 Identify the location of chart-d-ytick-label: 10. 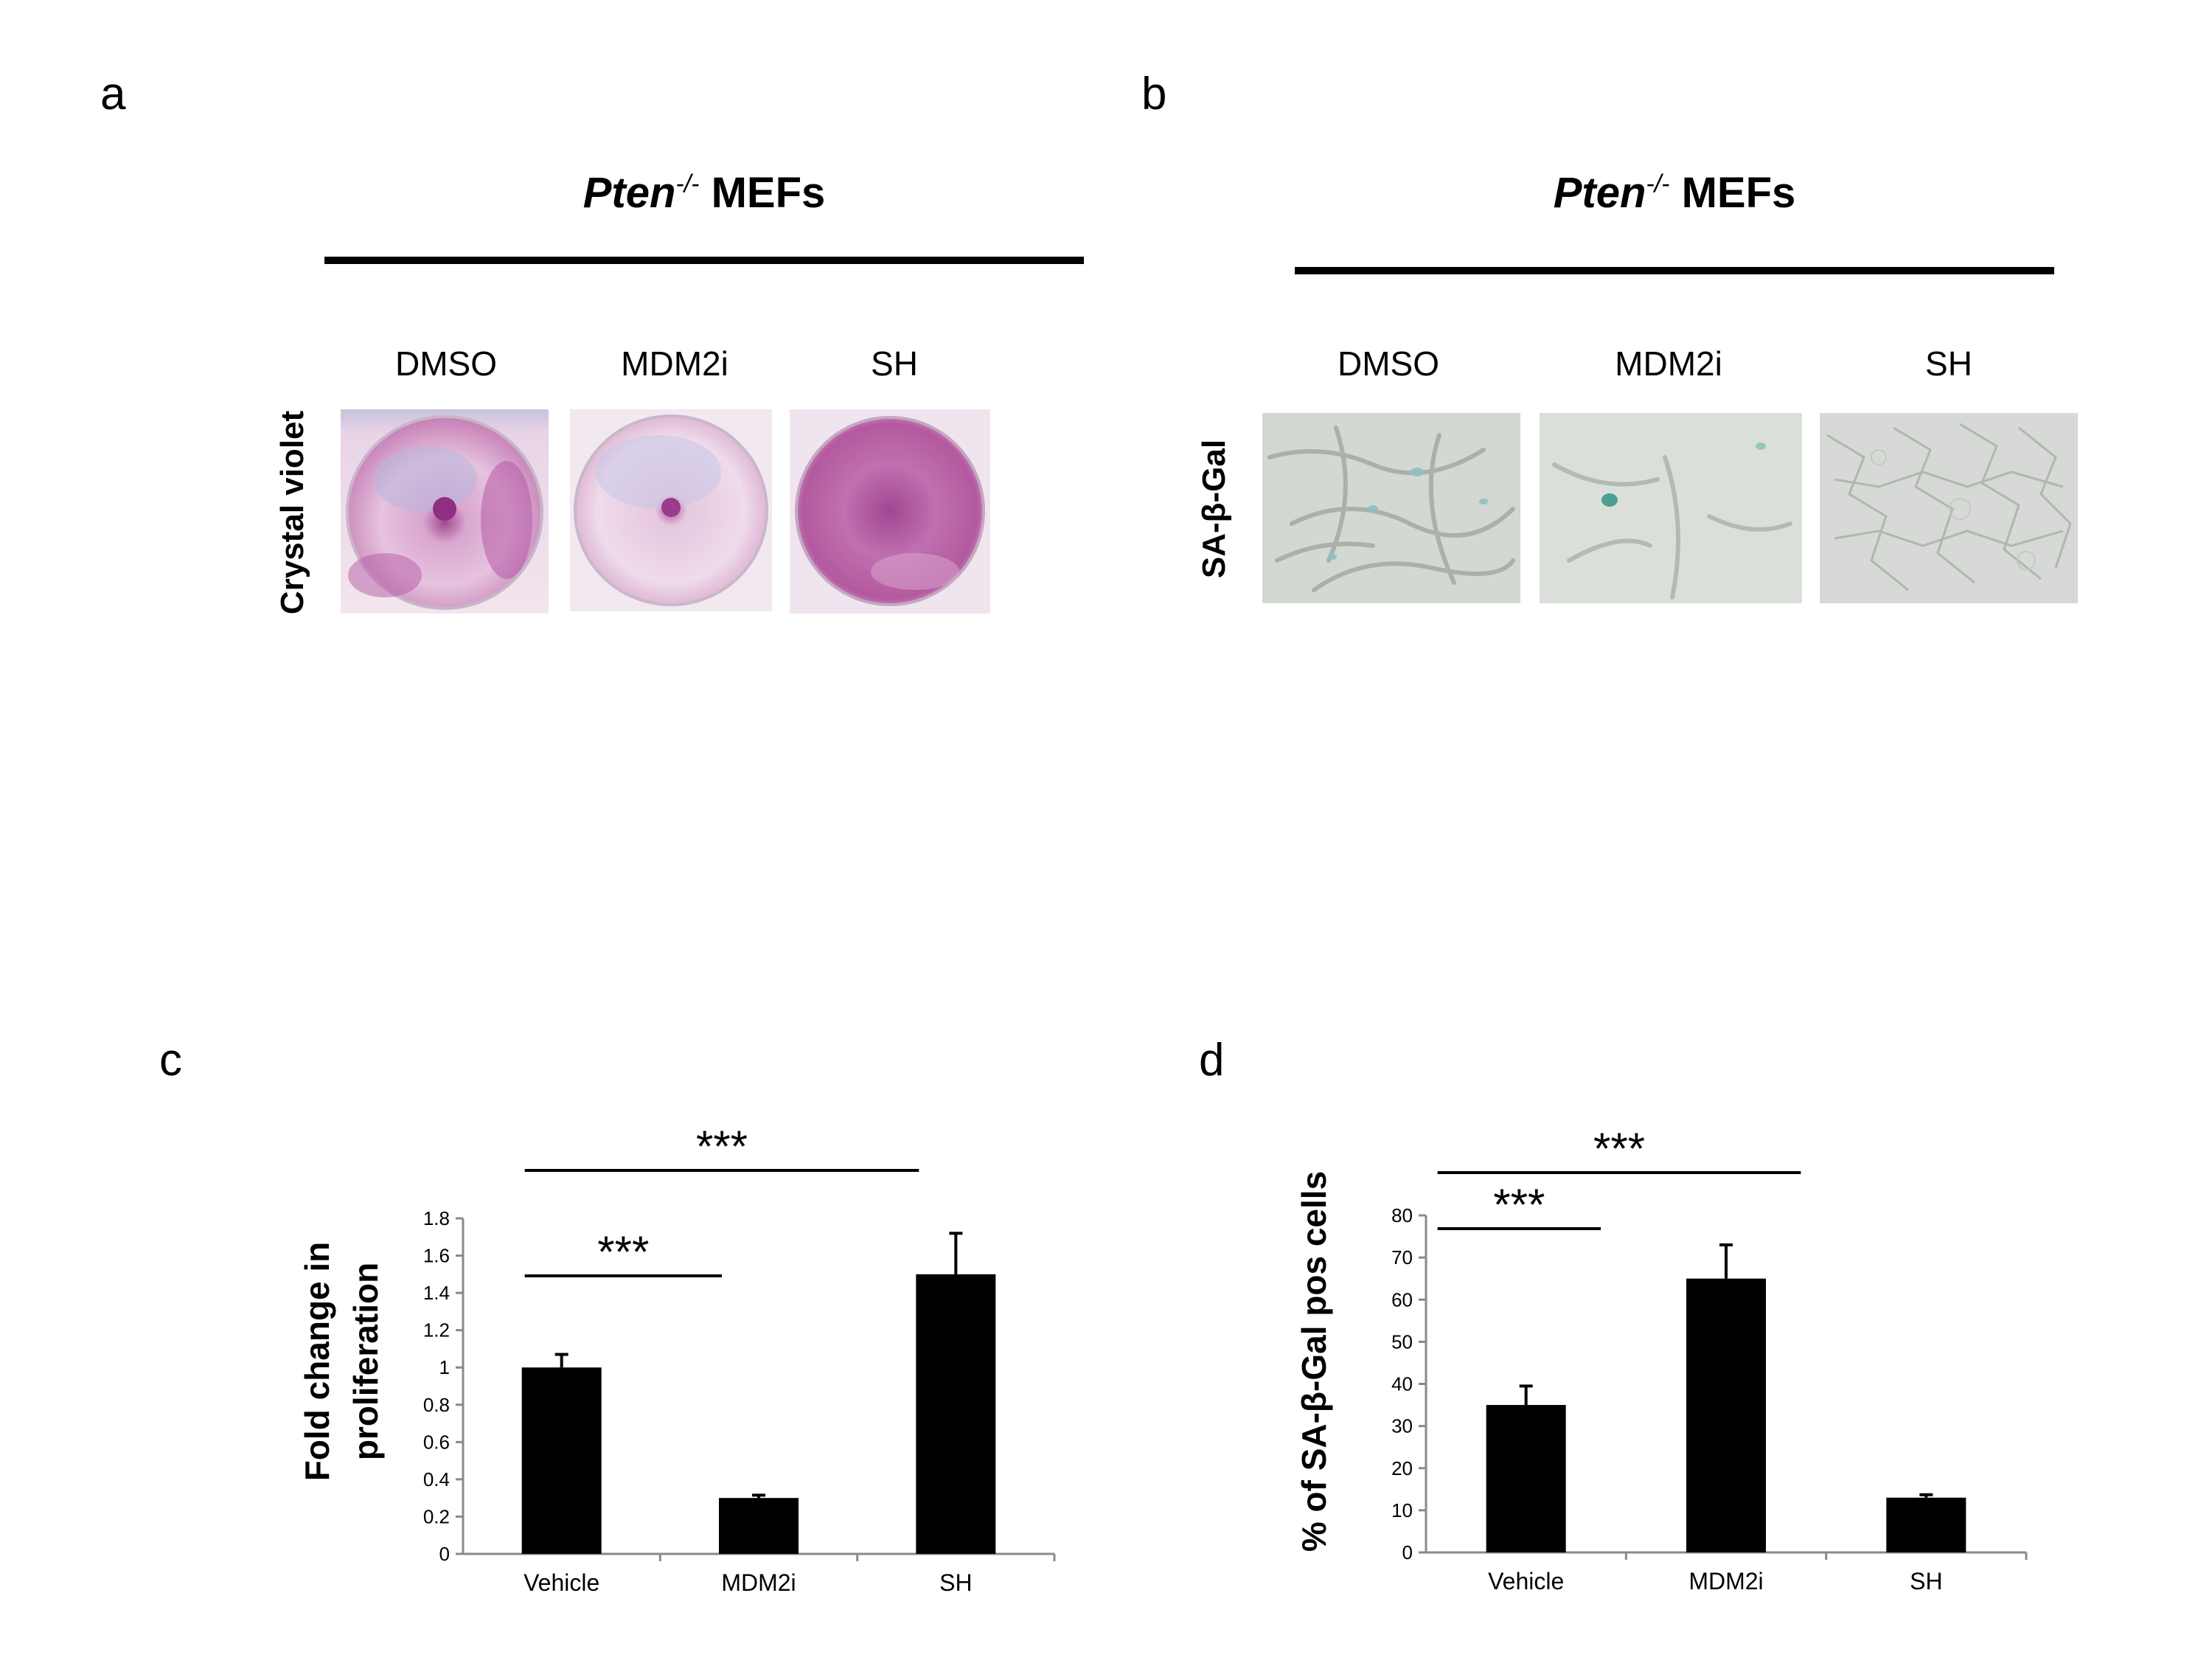
(1402, 1510).